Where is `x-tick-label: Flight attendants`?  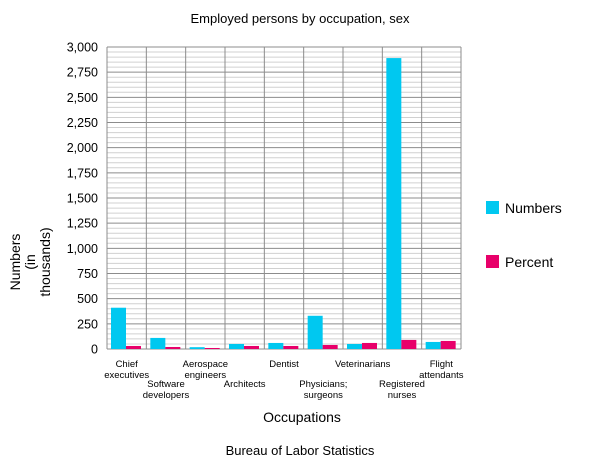
x-tick-label: Flight attendants is located at coordinates (441, 370).